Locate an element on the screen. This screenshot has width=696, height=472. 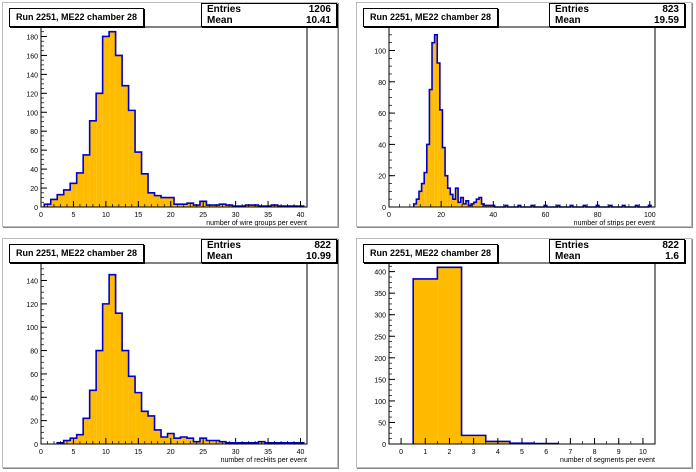
x-axis-label: number of segments per event is located at coordinates (607, 460).